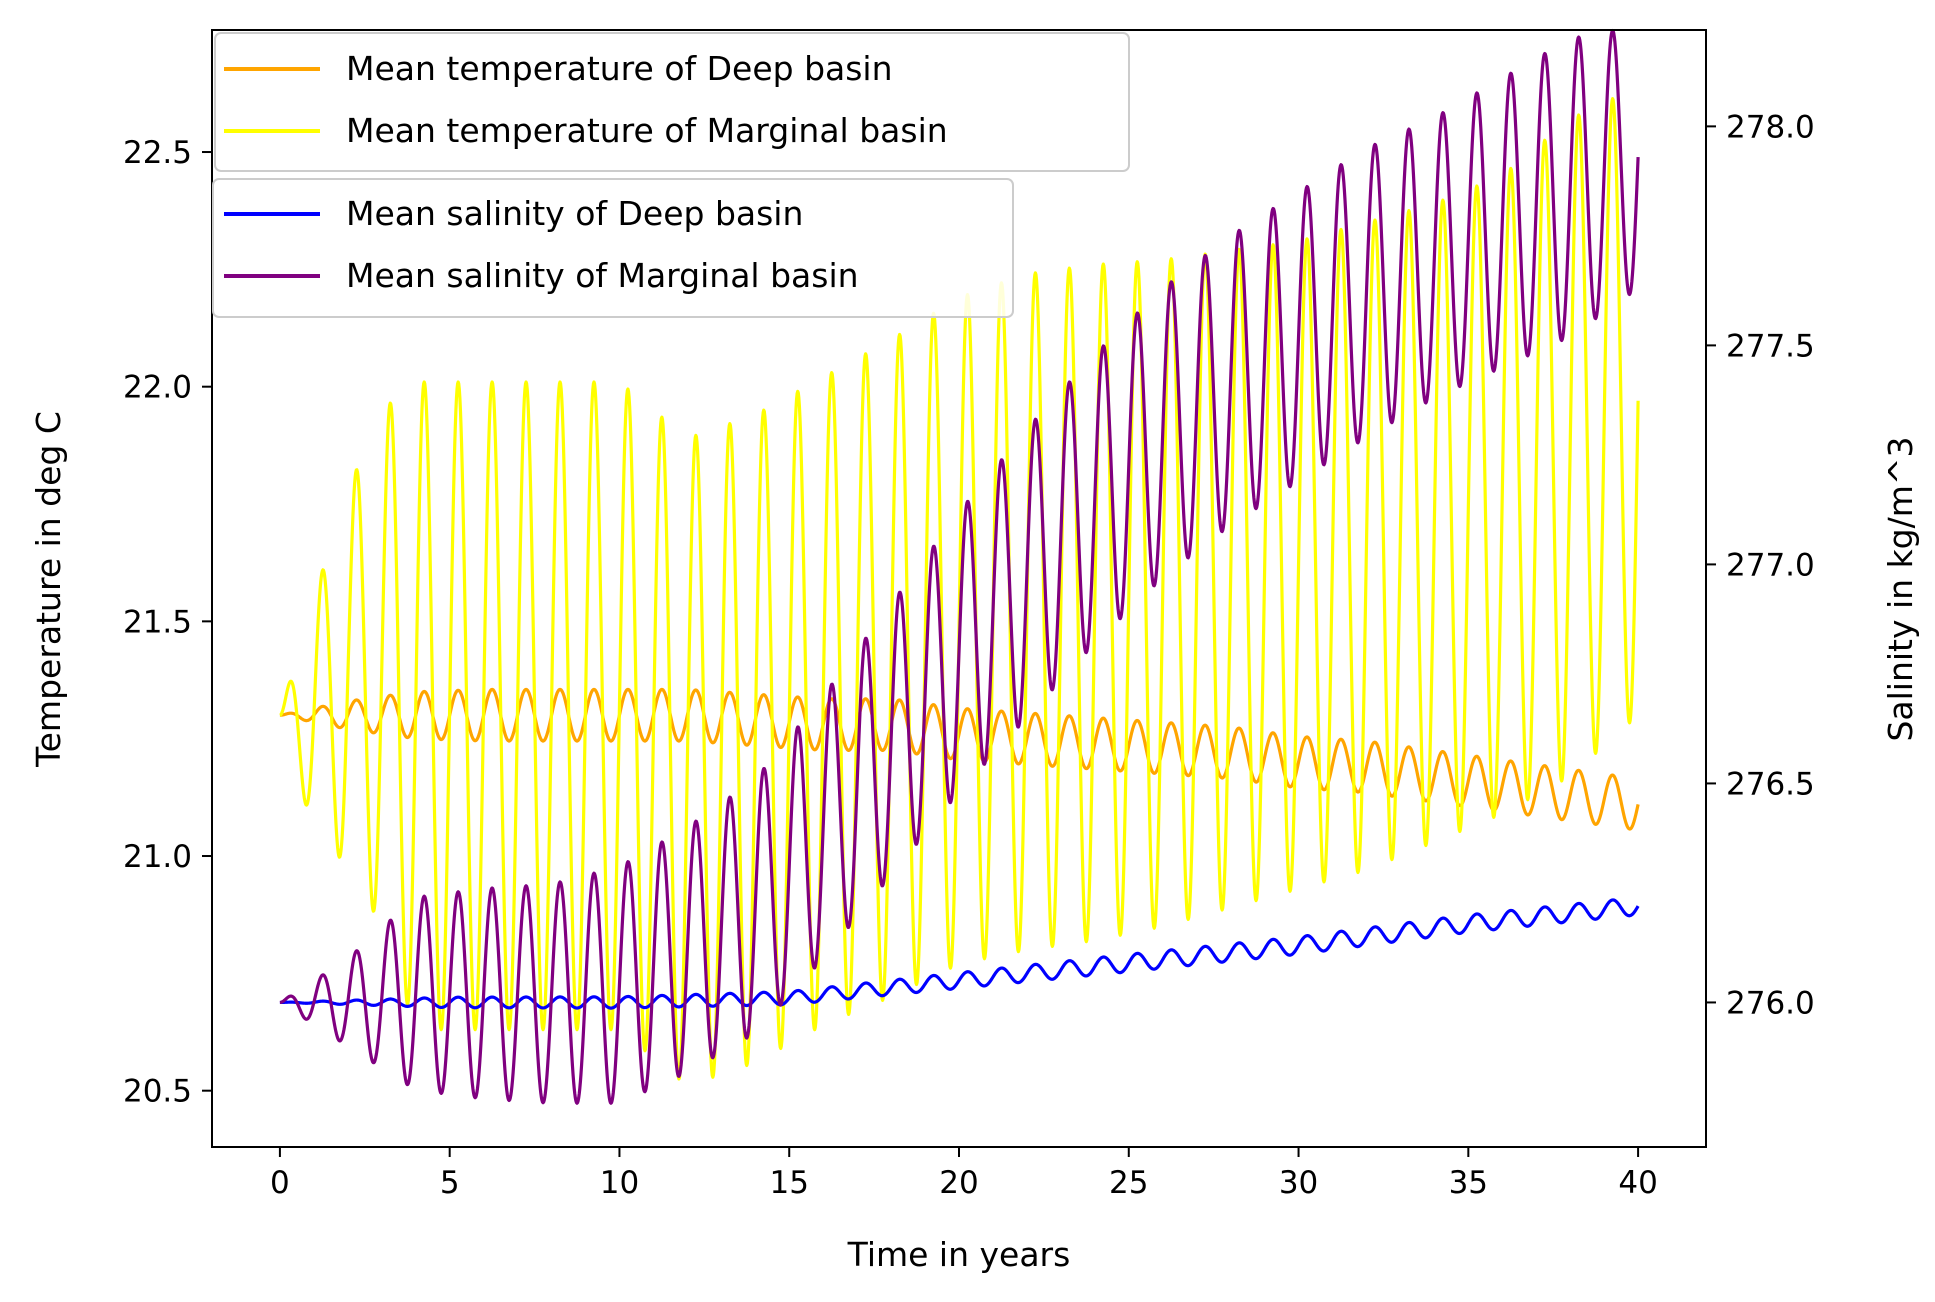 Image resolution: width=1935 pixels, height=1302 pixels. Describe the element at coordinates (280, 1183) in the screenshot. I see `x-tick-label: 0` at that location.